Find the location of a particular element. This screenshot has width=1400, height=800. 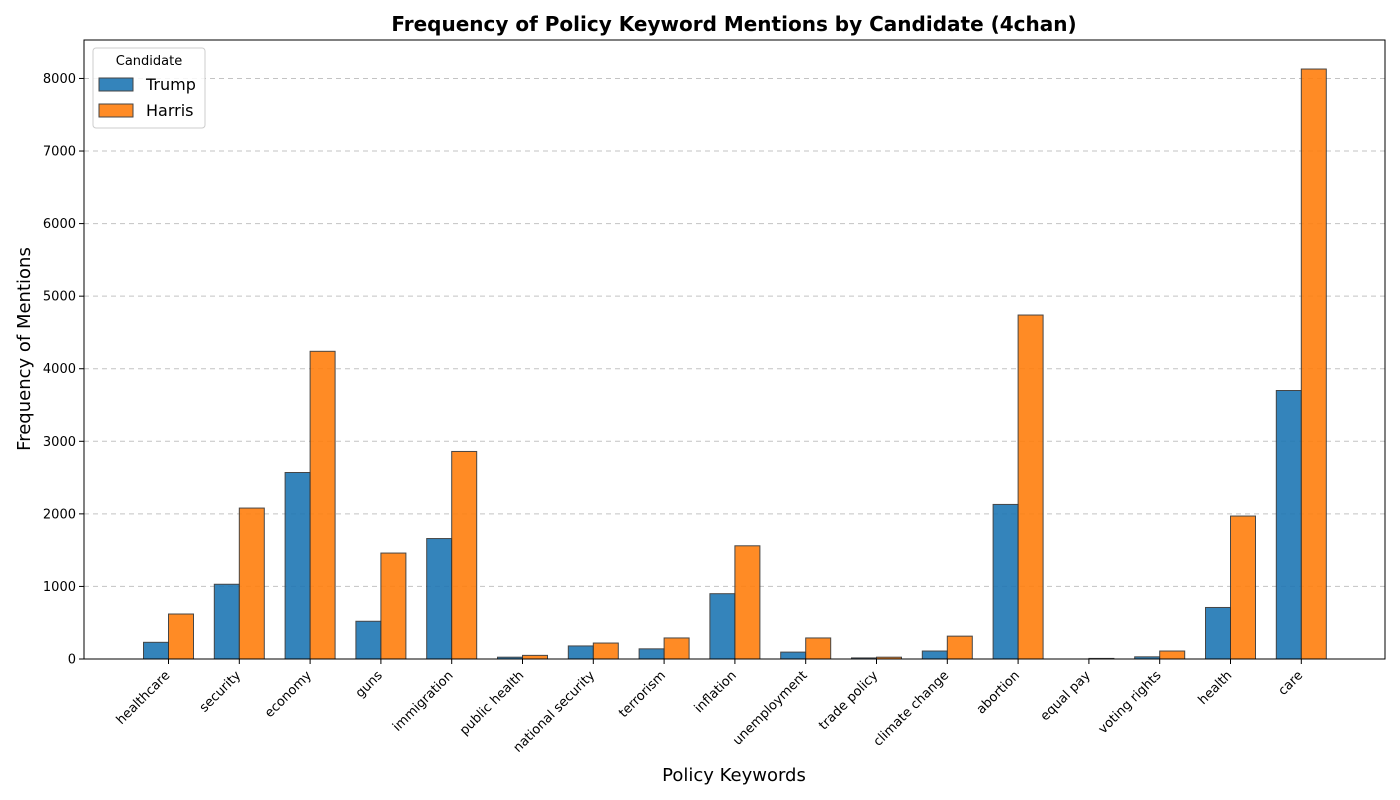

bar-harris-guns is located at coordinates (393, 606).